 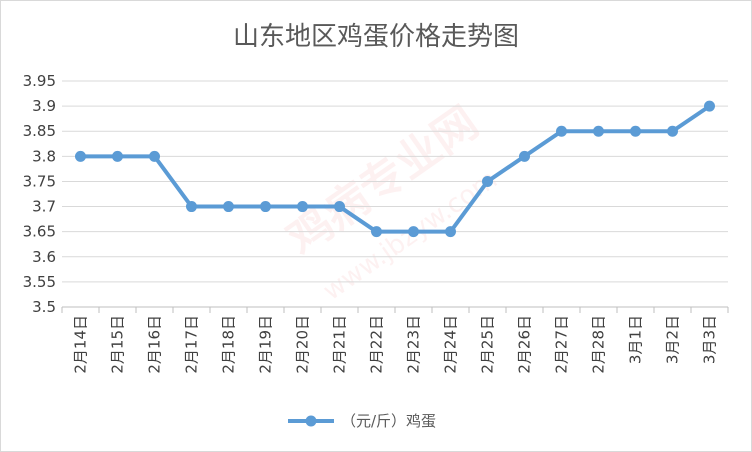 What do you see at coordinates (311, 421) in the screenshot?
I see `legend-point-marker` at bounding box center [311, 421].